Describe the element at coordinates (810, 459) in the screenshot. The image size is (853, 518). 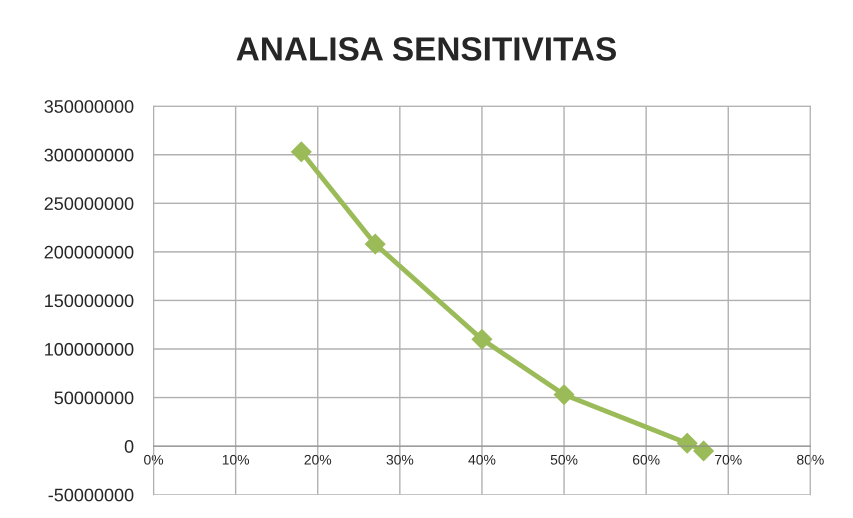
I see `x-tick-label: 80%` at that location.